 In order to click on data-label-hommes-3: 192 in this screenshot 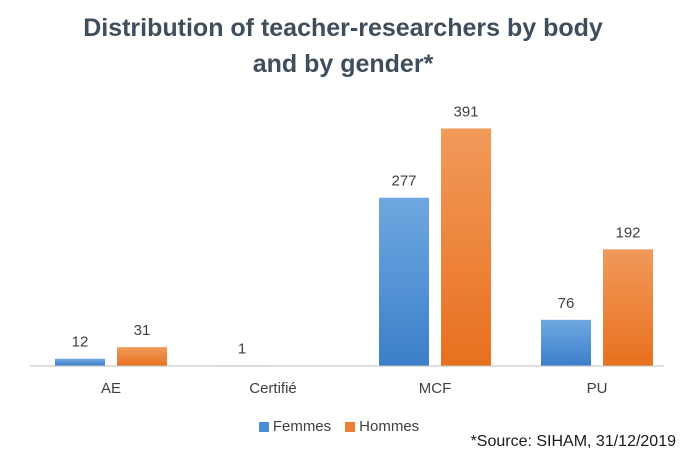, I will do `click(627, 232)`.